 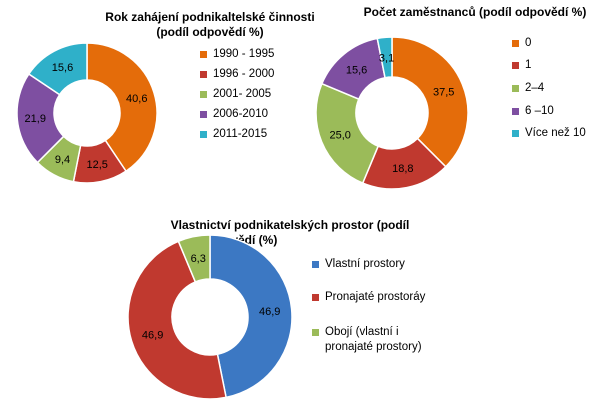 What do you see at coordinates (373, 340) in the screenshot?
I see `legend-label-group: Obojí (vlastní i pronajaté prostory)` at bounding box center [373, 340].